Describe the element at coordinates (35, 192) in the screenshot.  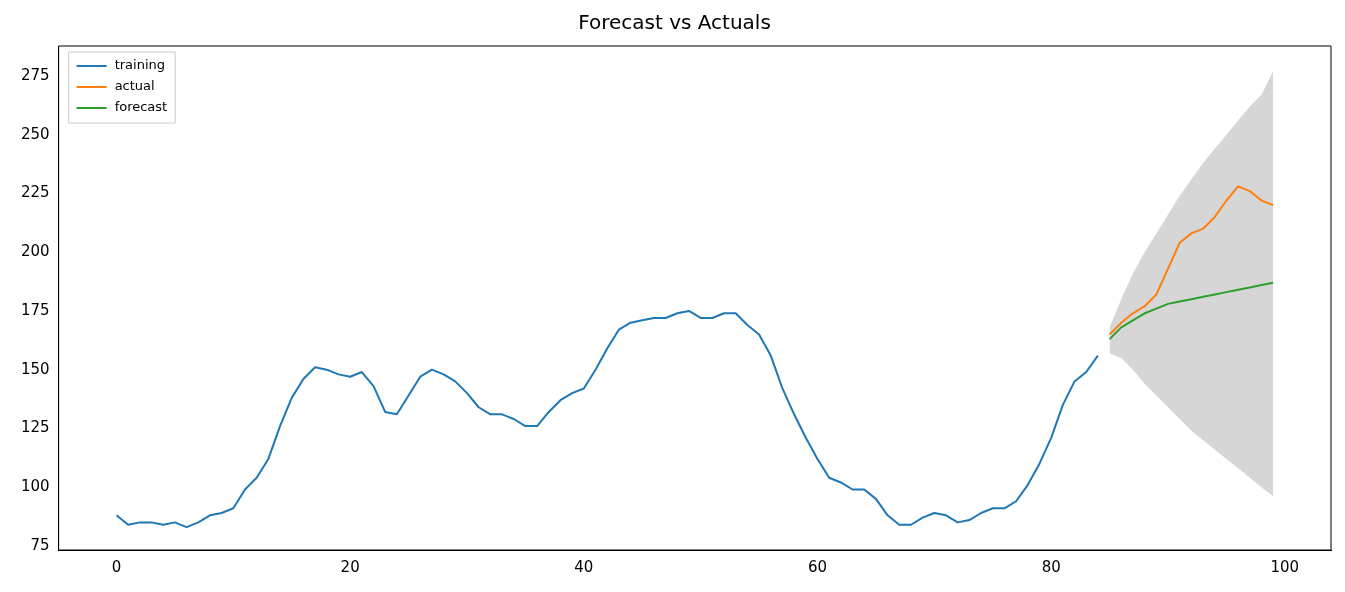
I see `y-tick-label: 225` at that location.